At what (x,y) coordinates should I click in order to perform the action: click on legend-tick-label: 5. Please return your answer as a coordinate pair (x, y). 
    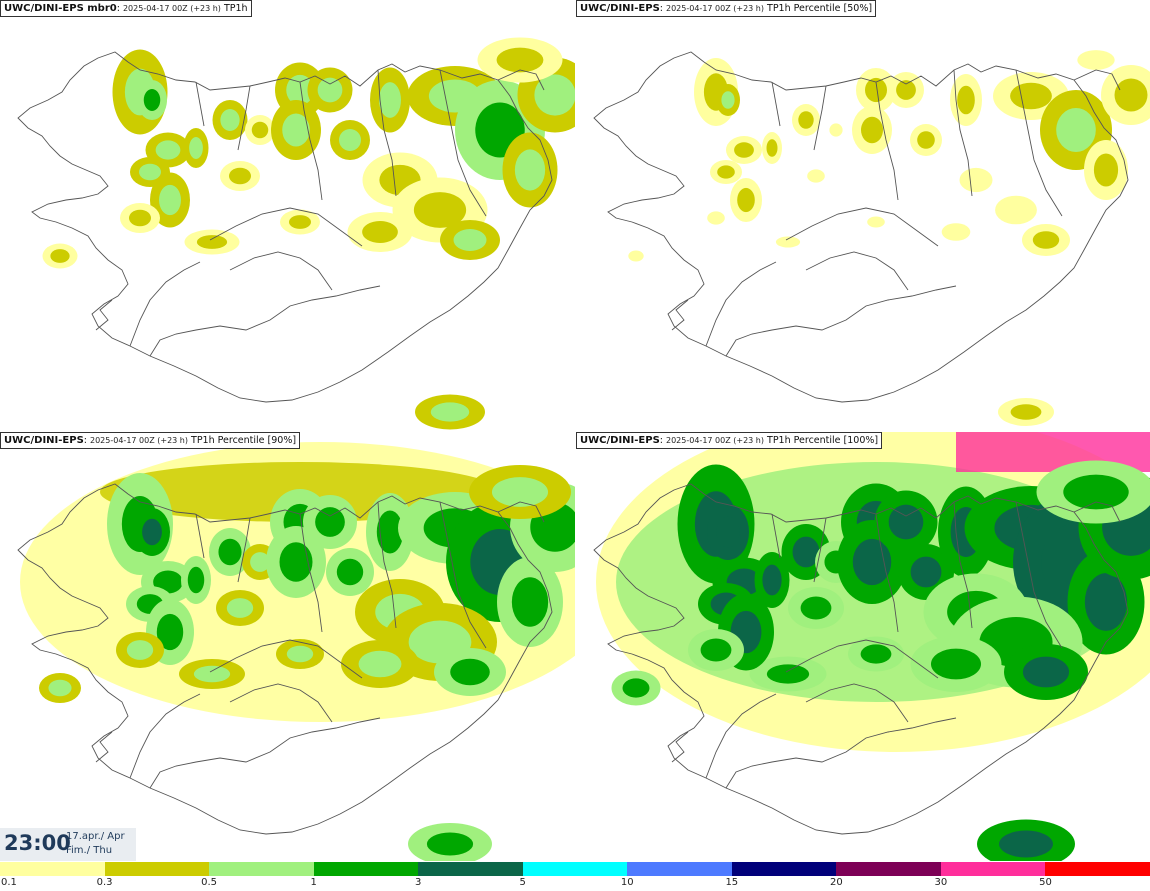
    Looking at the image, I should click on (522, 882).